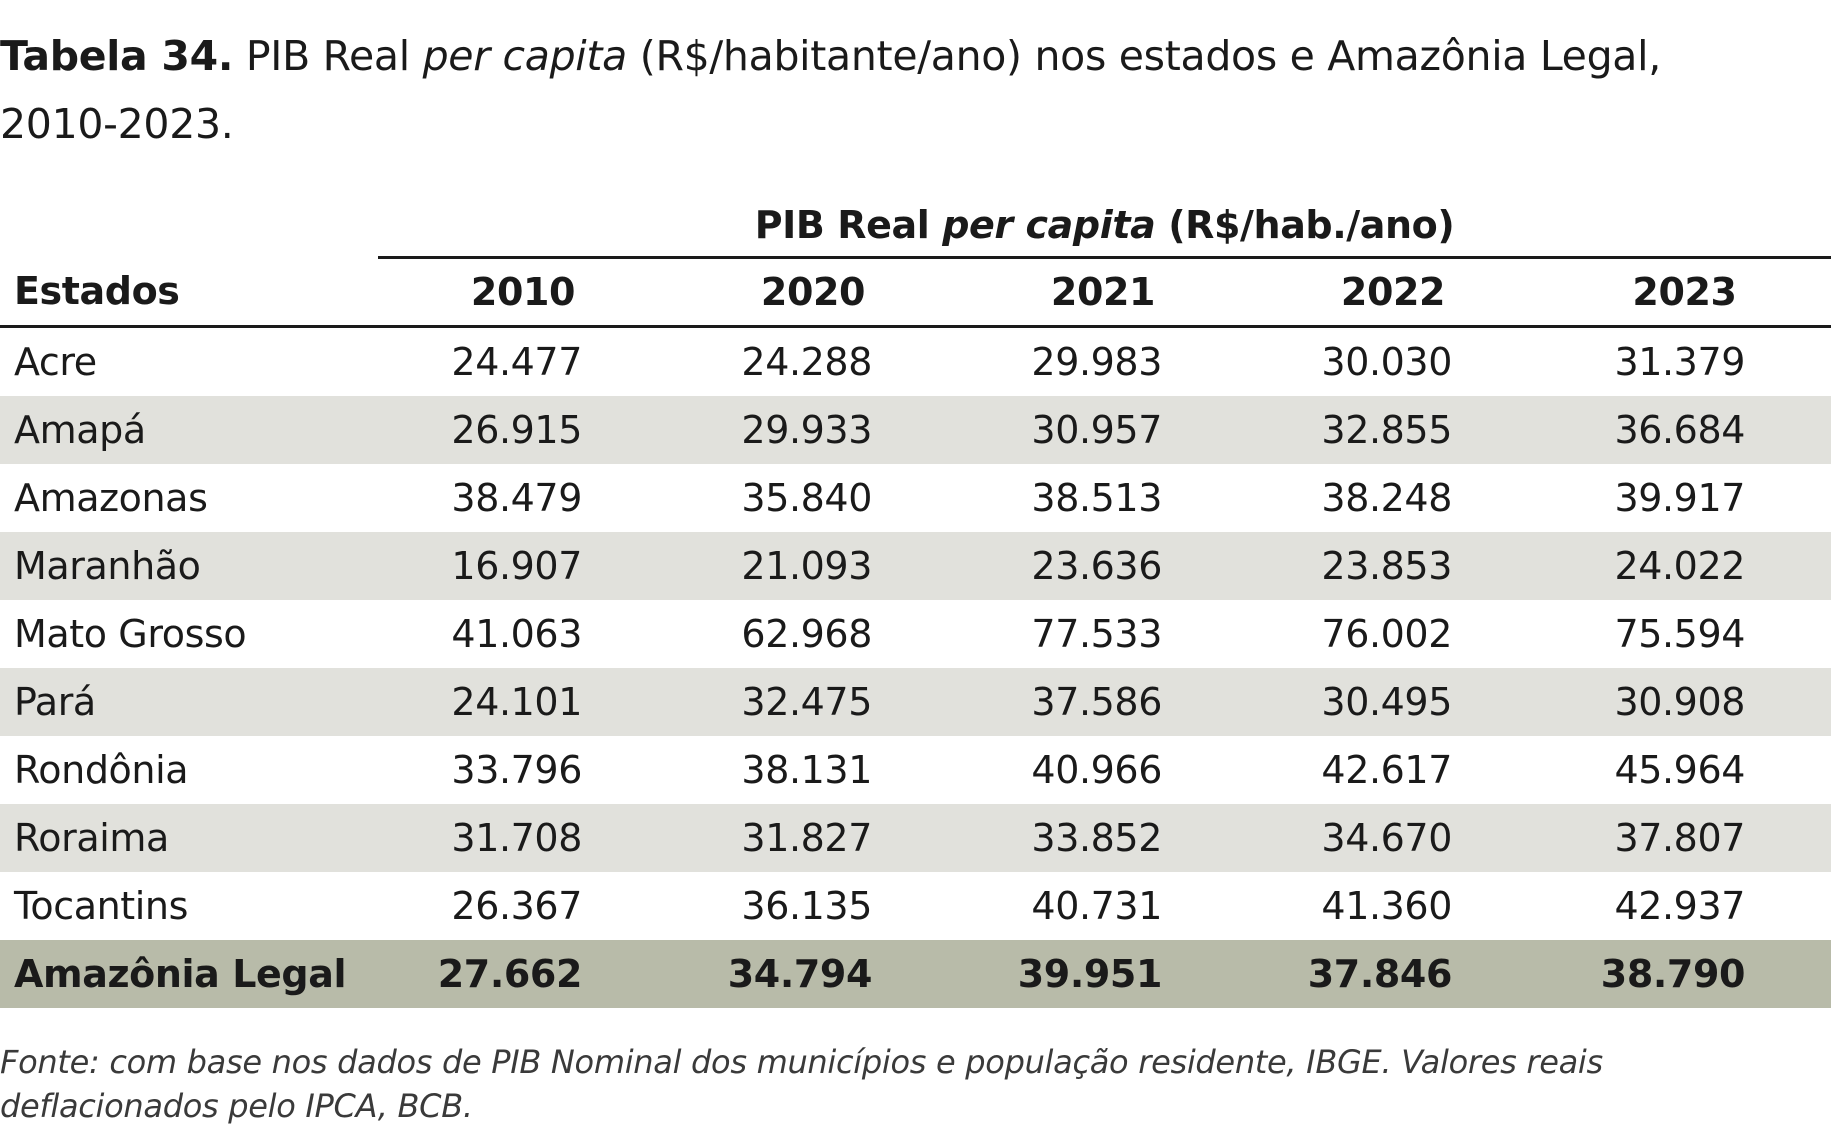 Image resolution: width=1831 pixels, height=1138 pixels. What do you see at coordinates (516, 770) in the screenshot?
I see `table-cell: 33.796` at bounding box center [516, 770].